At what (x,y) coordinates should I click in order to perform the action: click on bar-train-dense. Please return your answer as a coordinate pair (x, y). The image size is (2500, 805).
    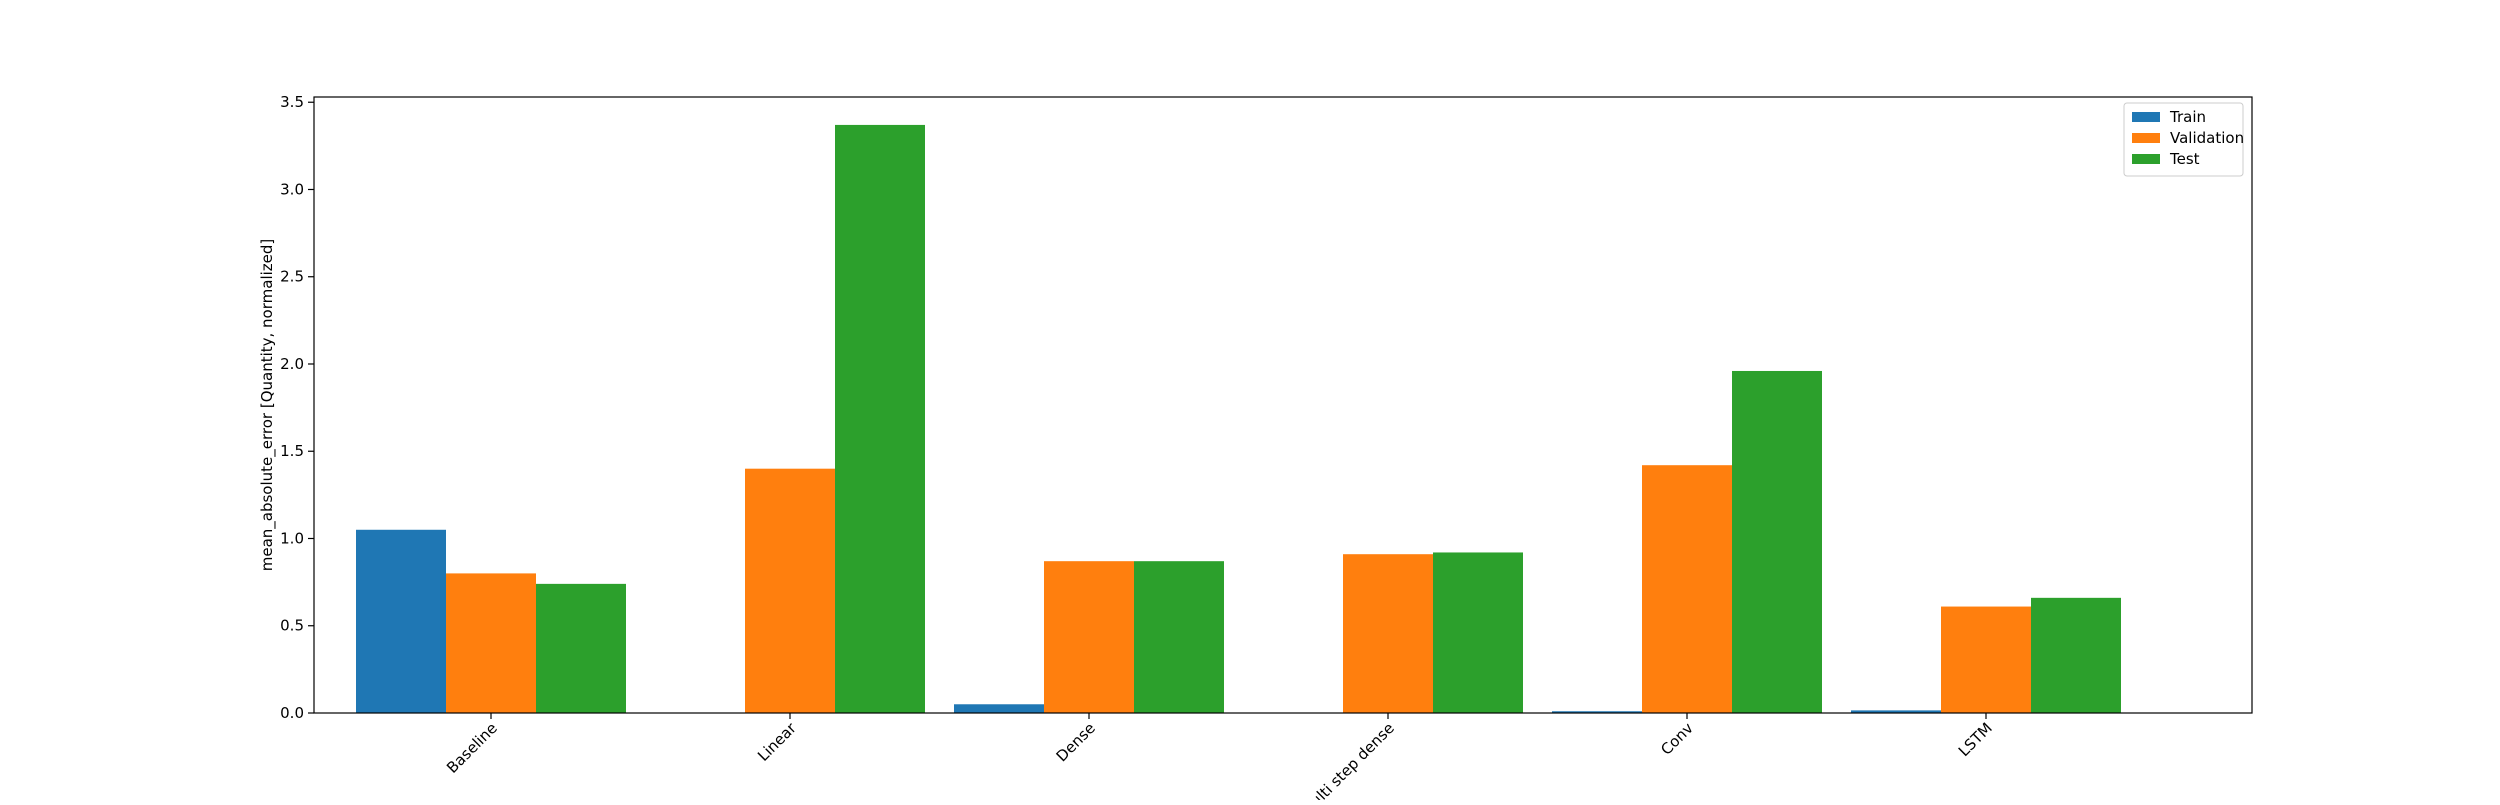
    Looking at the image, I should click on (999, 708).